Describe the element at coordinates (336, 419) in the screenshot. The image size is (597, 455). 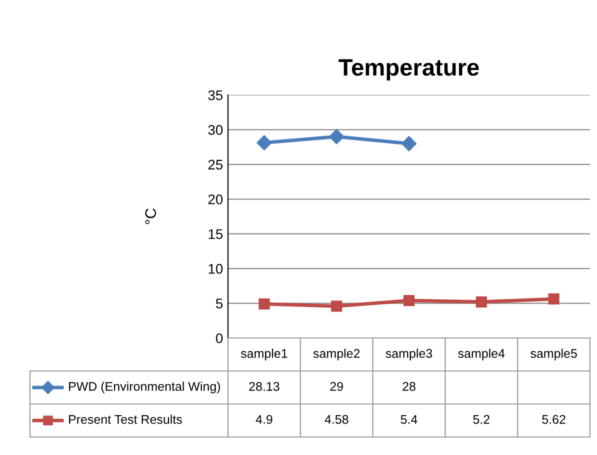
I see `data-label: 4.58` at that location.